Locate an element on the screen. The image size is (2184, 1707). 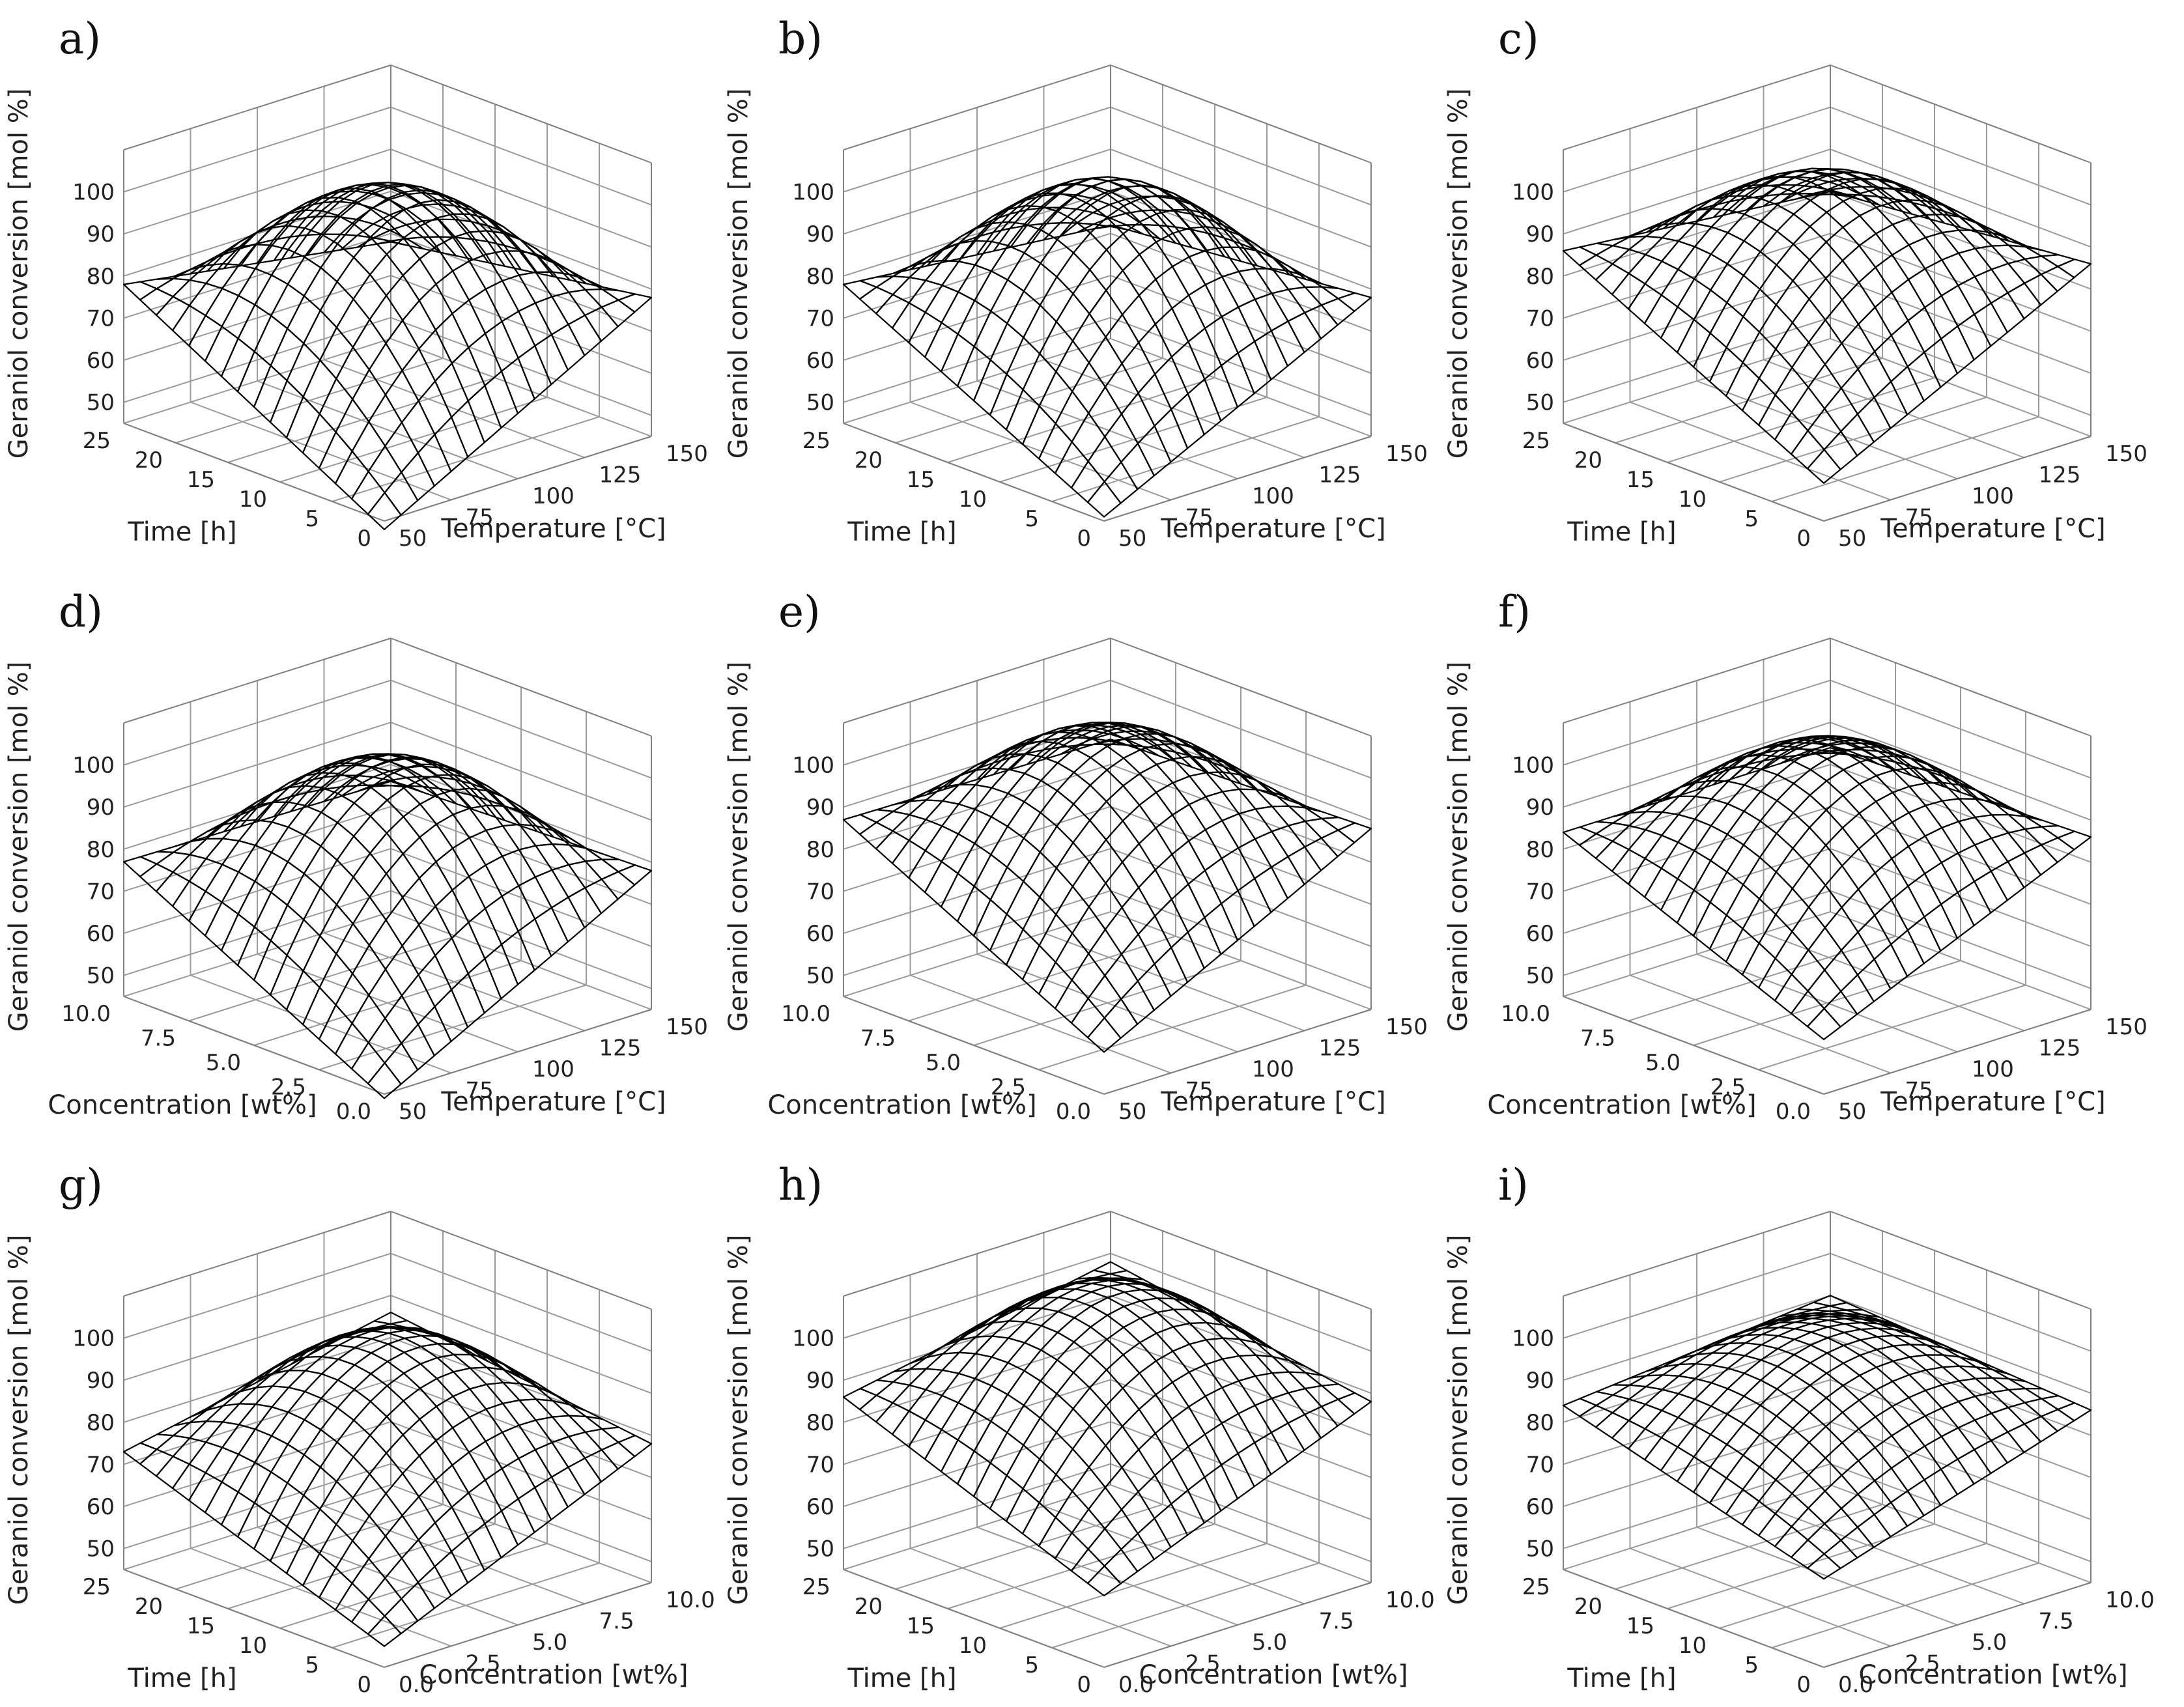
y-tick-label: 150 is located at coordinates (1406, 1027).